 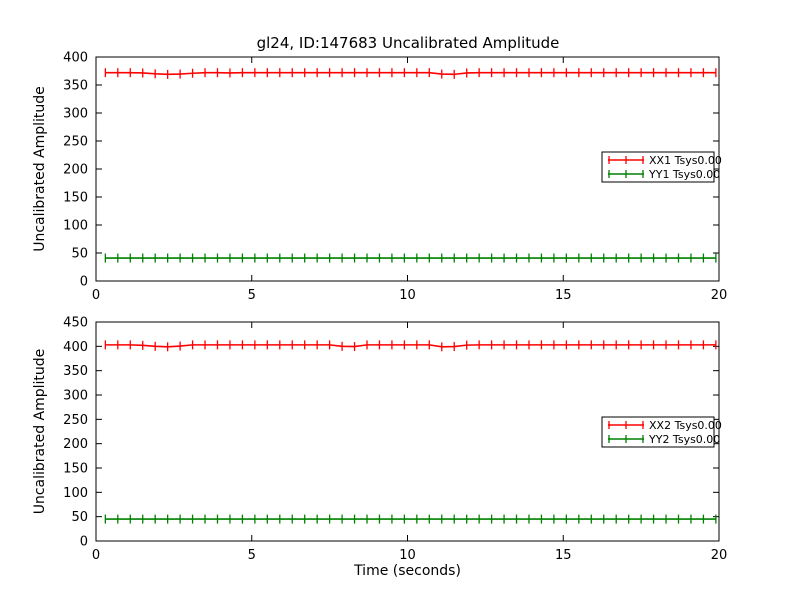 I want to click on series-XX2, so click(x=410, y=346).